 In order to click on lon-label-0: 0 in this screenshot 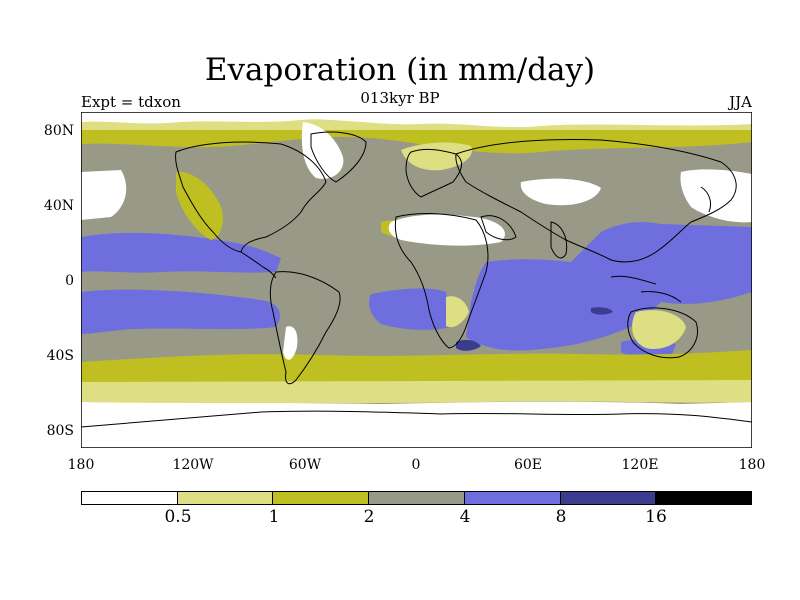, I will do `click(416, 465)`.